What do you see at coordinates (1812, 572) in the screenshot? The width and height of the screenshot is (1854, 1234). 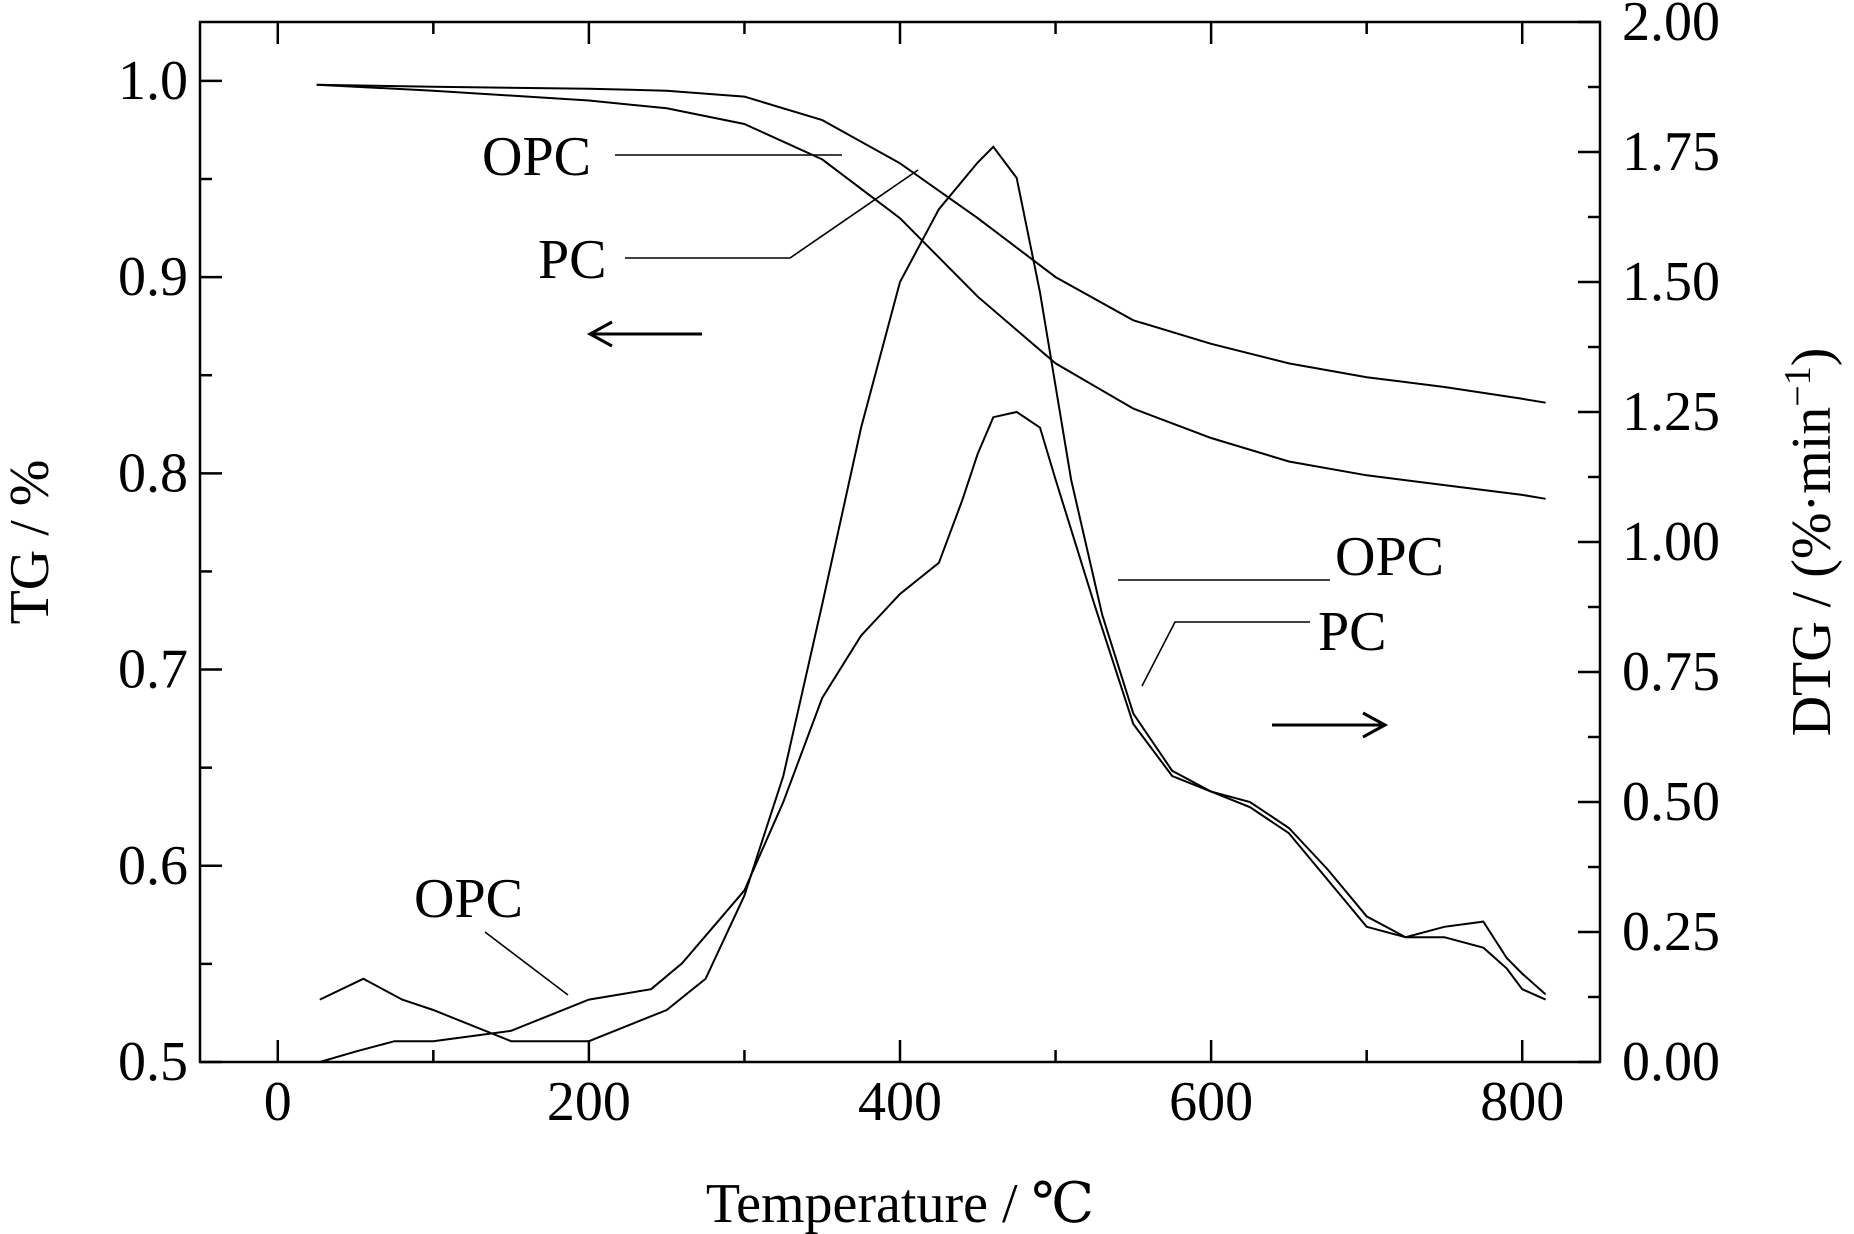 I see `right-y-axis-title-main: DTG / (%·min` at bounding box center [1812, 572].